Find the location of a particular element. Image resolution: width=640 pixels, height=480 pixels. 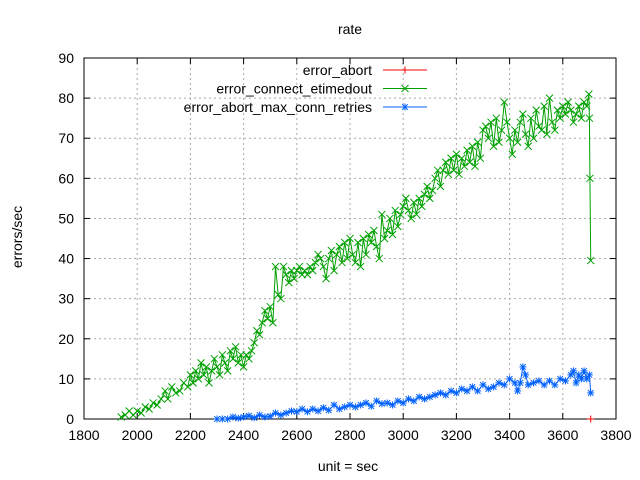

chart-title: rate is located at coordinates (350, 29).